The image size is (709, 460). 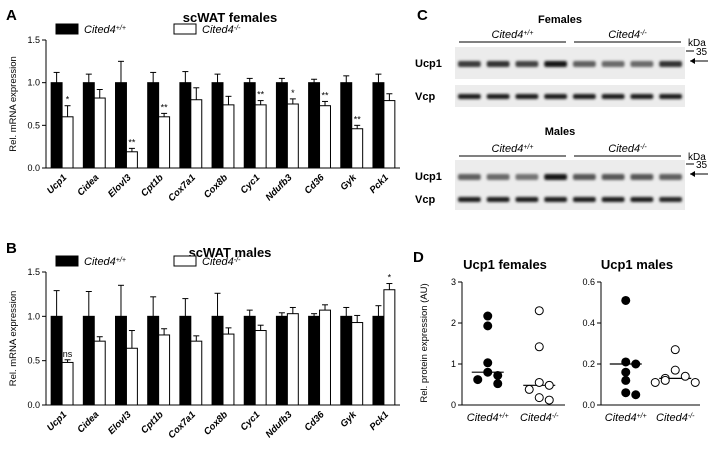 I want to click on y-tick-label: 1, so click(x=453, y=364).